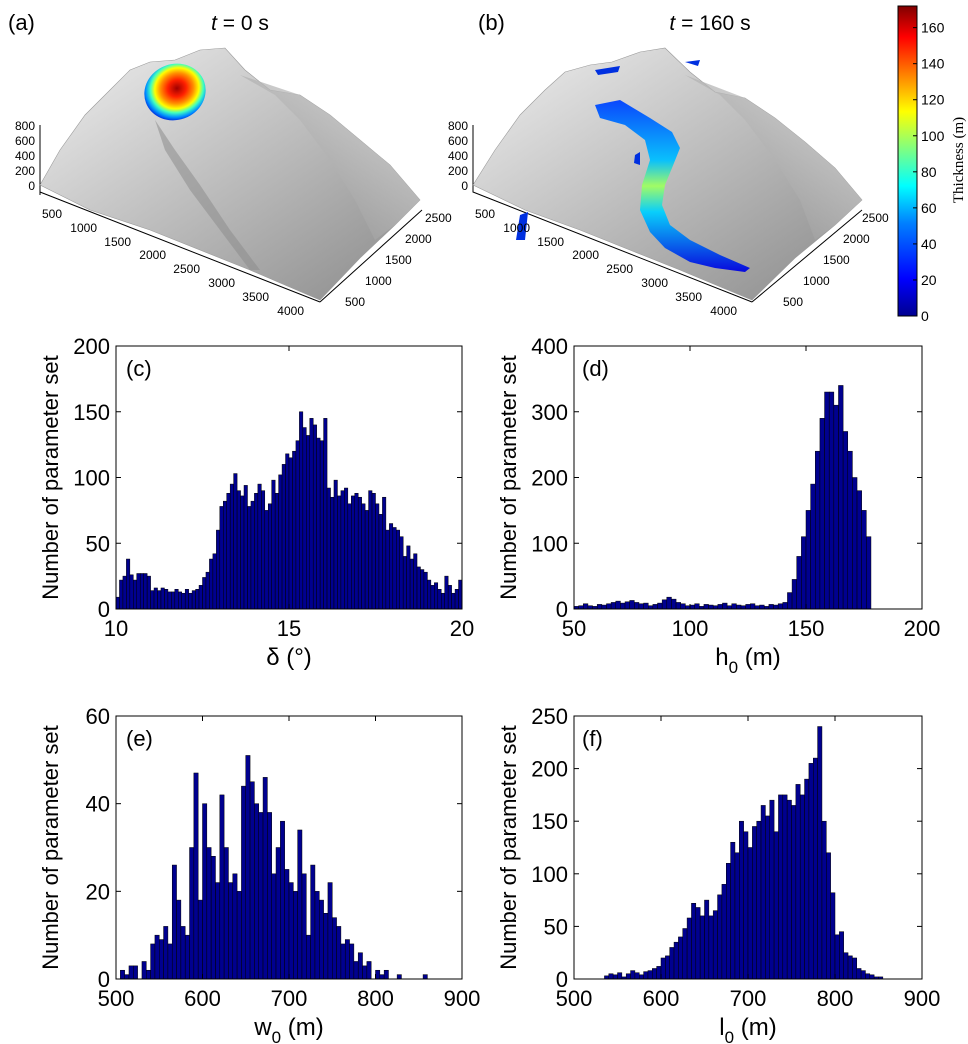 The image size is (968, 1044). I want to click on z-tick: 400, so click(458, 156).